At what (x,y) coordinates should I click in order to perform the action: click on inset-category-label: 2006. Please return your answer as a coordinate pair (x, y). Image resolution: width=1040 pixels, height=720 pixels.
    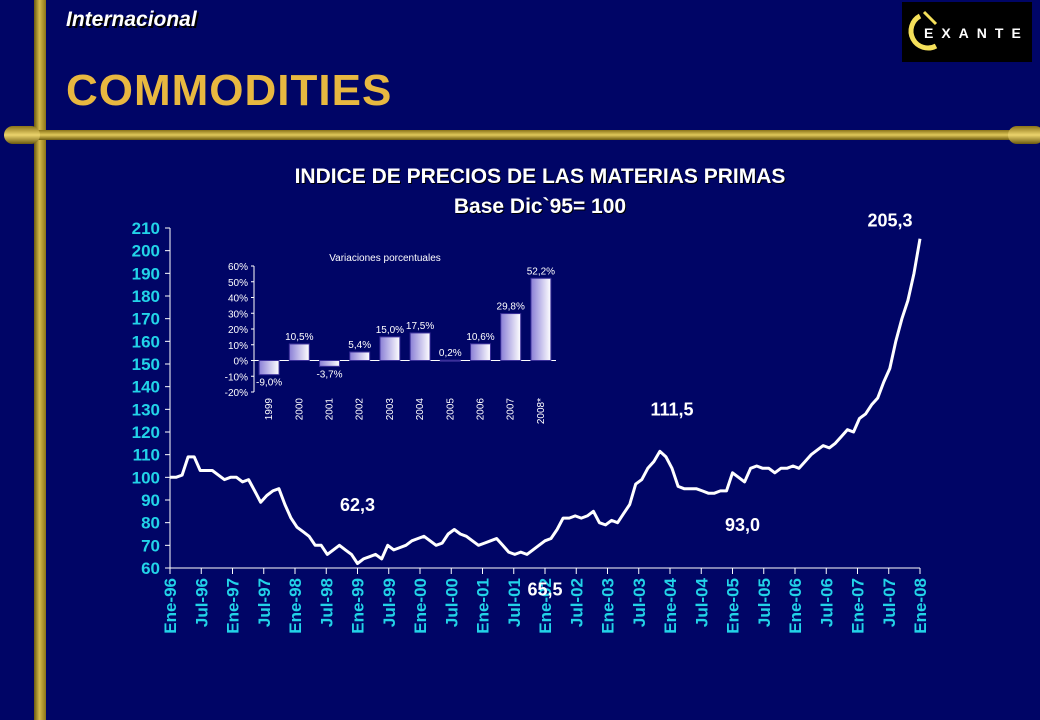
    Looking at the image, I should click on (481, 409).